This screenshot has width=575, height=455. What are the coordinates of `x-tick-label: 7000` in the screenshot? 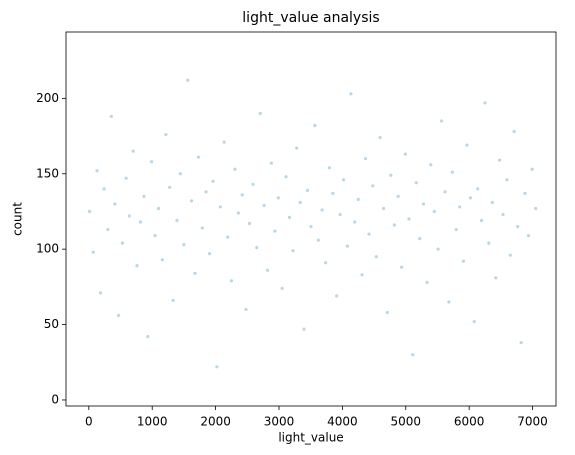 It's located at (532, 422).